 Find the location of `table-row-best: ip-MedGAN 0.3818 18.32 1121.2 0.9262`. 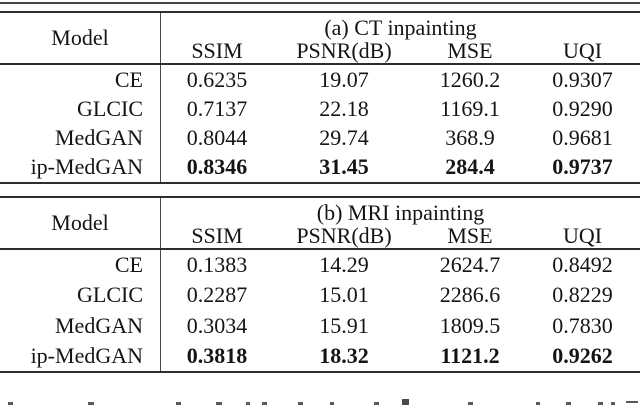

table-row-best: ip-MedGAN 0.3818 18.32 1121.2 0.9262 is located at coordinates (320, 355).